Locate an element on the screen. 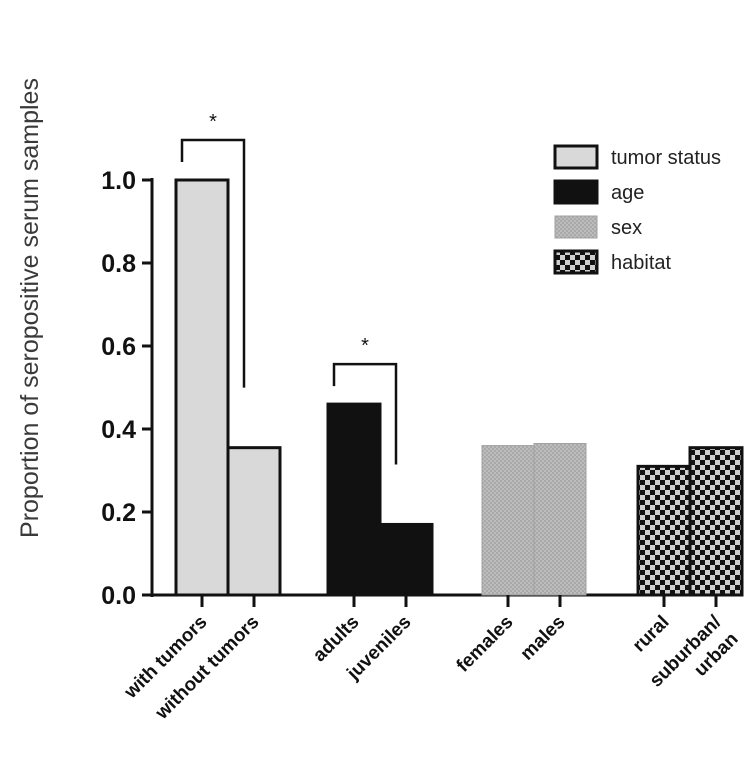 This screenshot has width=755, height=760. x-tick-label: females is located at coordinates (485, 644).